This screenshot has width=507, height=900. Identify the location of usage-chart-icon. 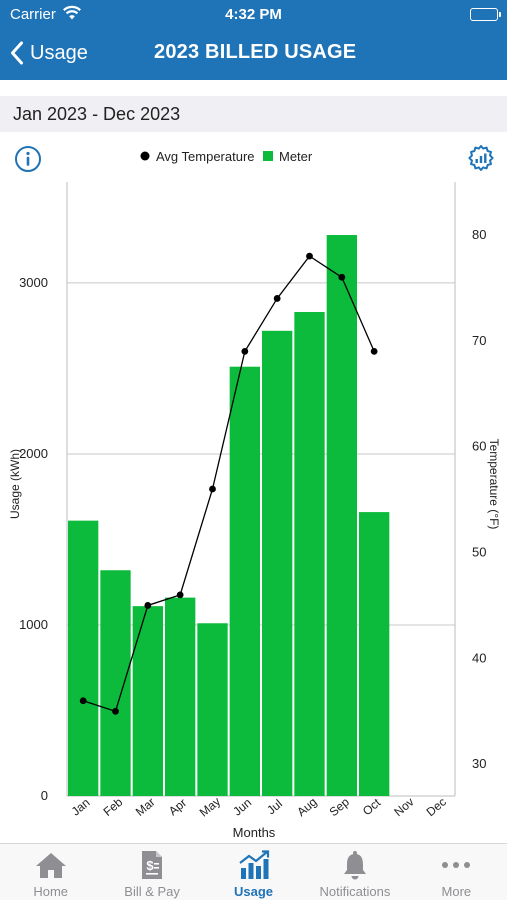
(254, 865).